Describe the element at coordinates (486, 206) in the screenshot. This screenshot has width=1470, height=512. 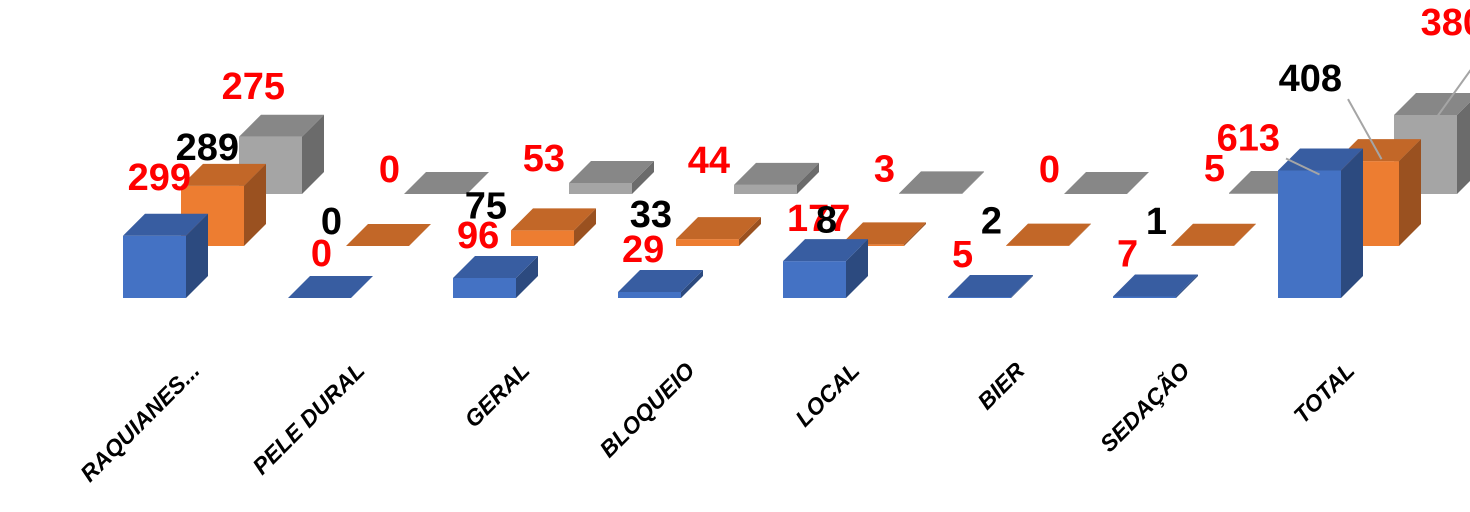
I see `data-label-s2-3: 75` at that location.